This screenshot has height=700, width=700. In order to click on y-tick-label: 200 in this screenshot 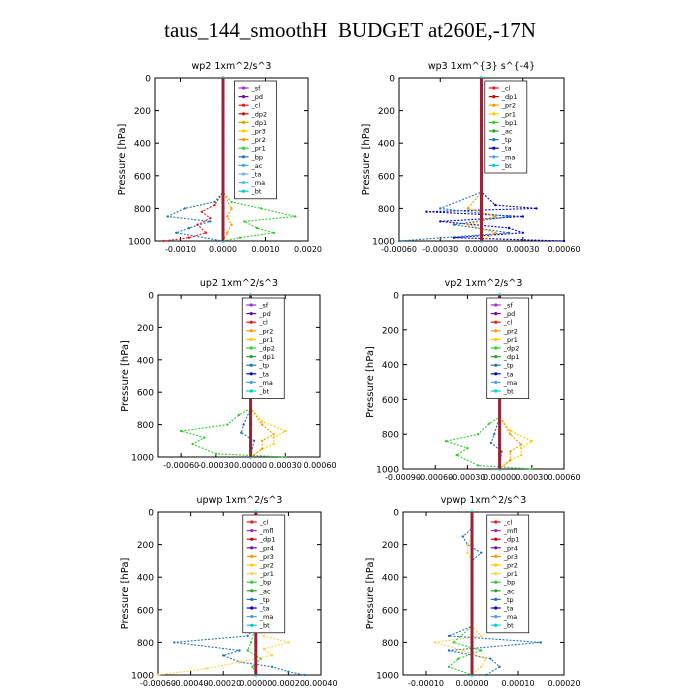, I will do `click(386, 112)`.